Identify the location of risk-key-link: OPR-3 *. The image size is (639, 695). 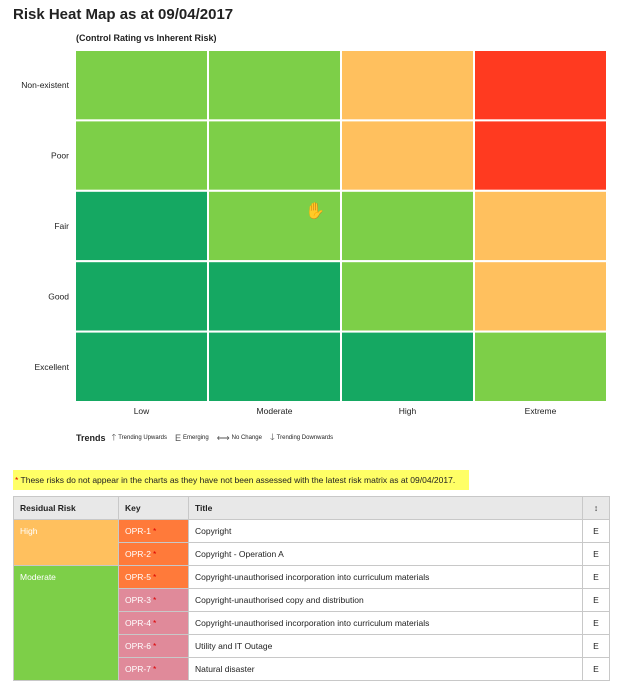
(153, 600).